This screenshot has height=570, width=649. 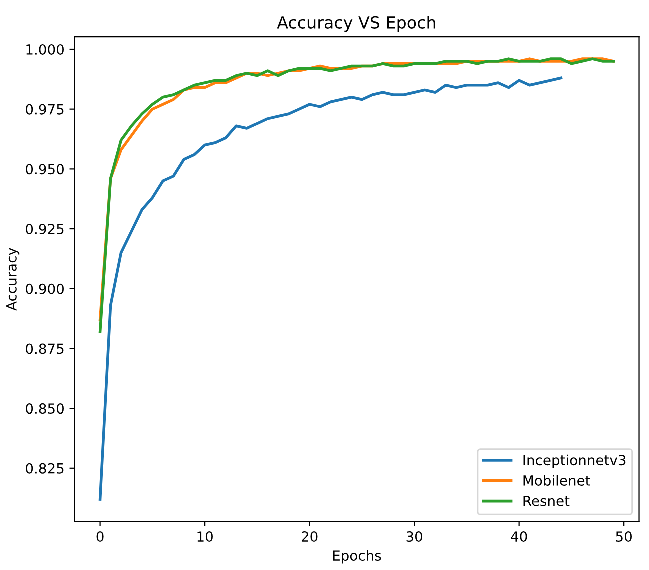 What do you see at coordinates (547, 501) in the screenshot?
I see `legend-label: Resnet` at bounding box center [547, 501].